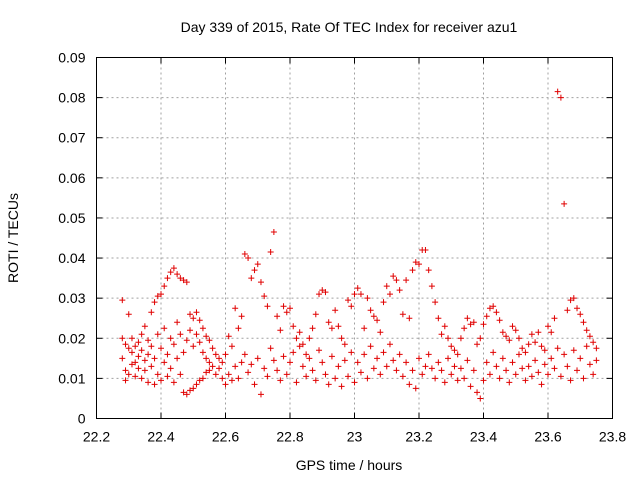  Describe the element at coordinates (160, 437) in the screenshot. I see `x-tick-label: 22.4` at that location.